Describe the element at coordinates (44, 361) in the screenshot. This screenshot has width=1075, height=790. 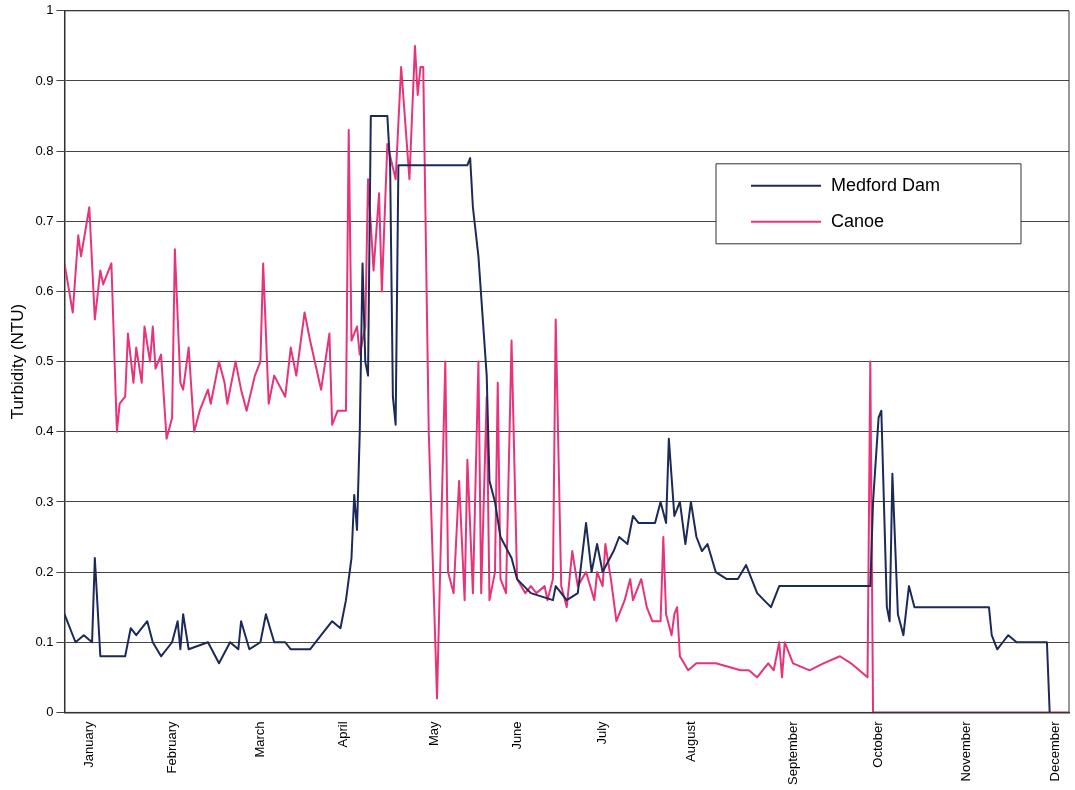
I see `y-tick-label: 0.5` at that location.